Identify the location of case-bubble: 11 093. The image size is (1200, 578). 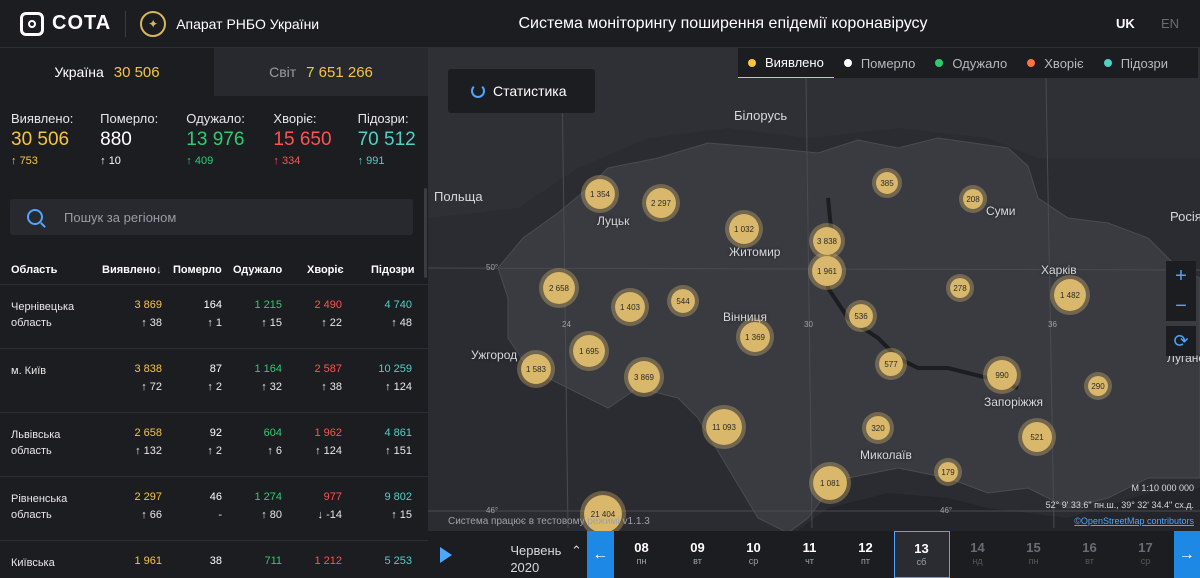
(724, 427).